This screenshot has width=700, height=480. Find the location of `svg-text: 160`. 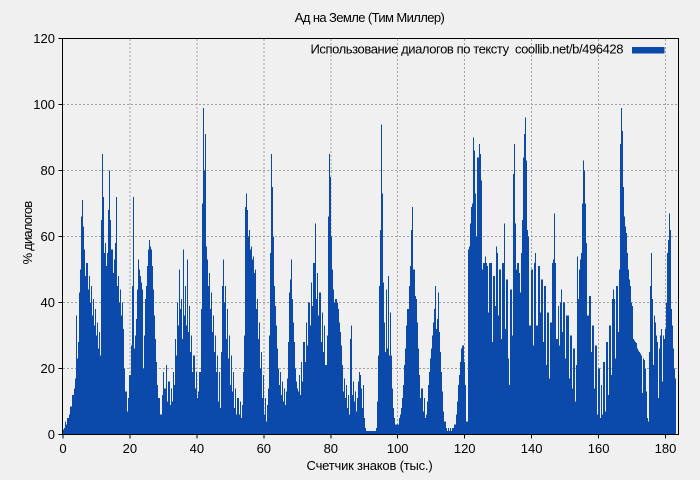

svg-text: 160 is located at coordinates (599, 448).